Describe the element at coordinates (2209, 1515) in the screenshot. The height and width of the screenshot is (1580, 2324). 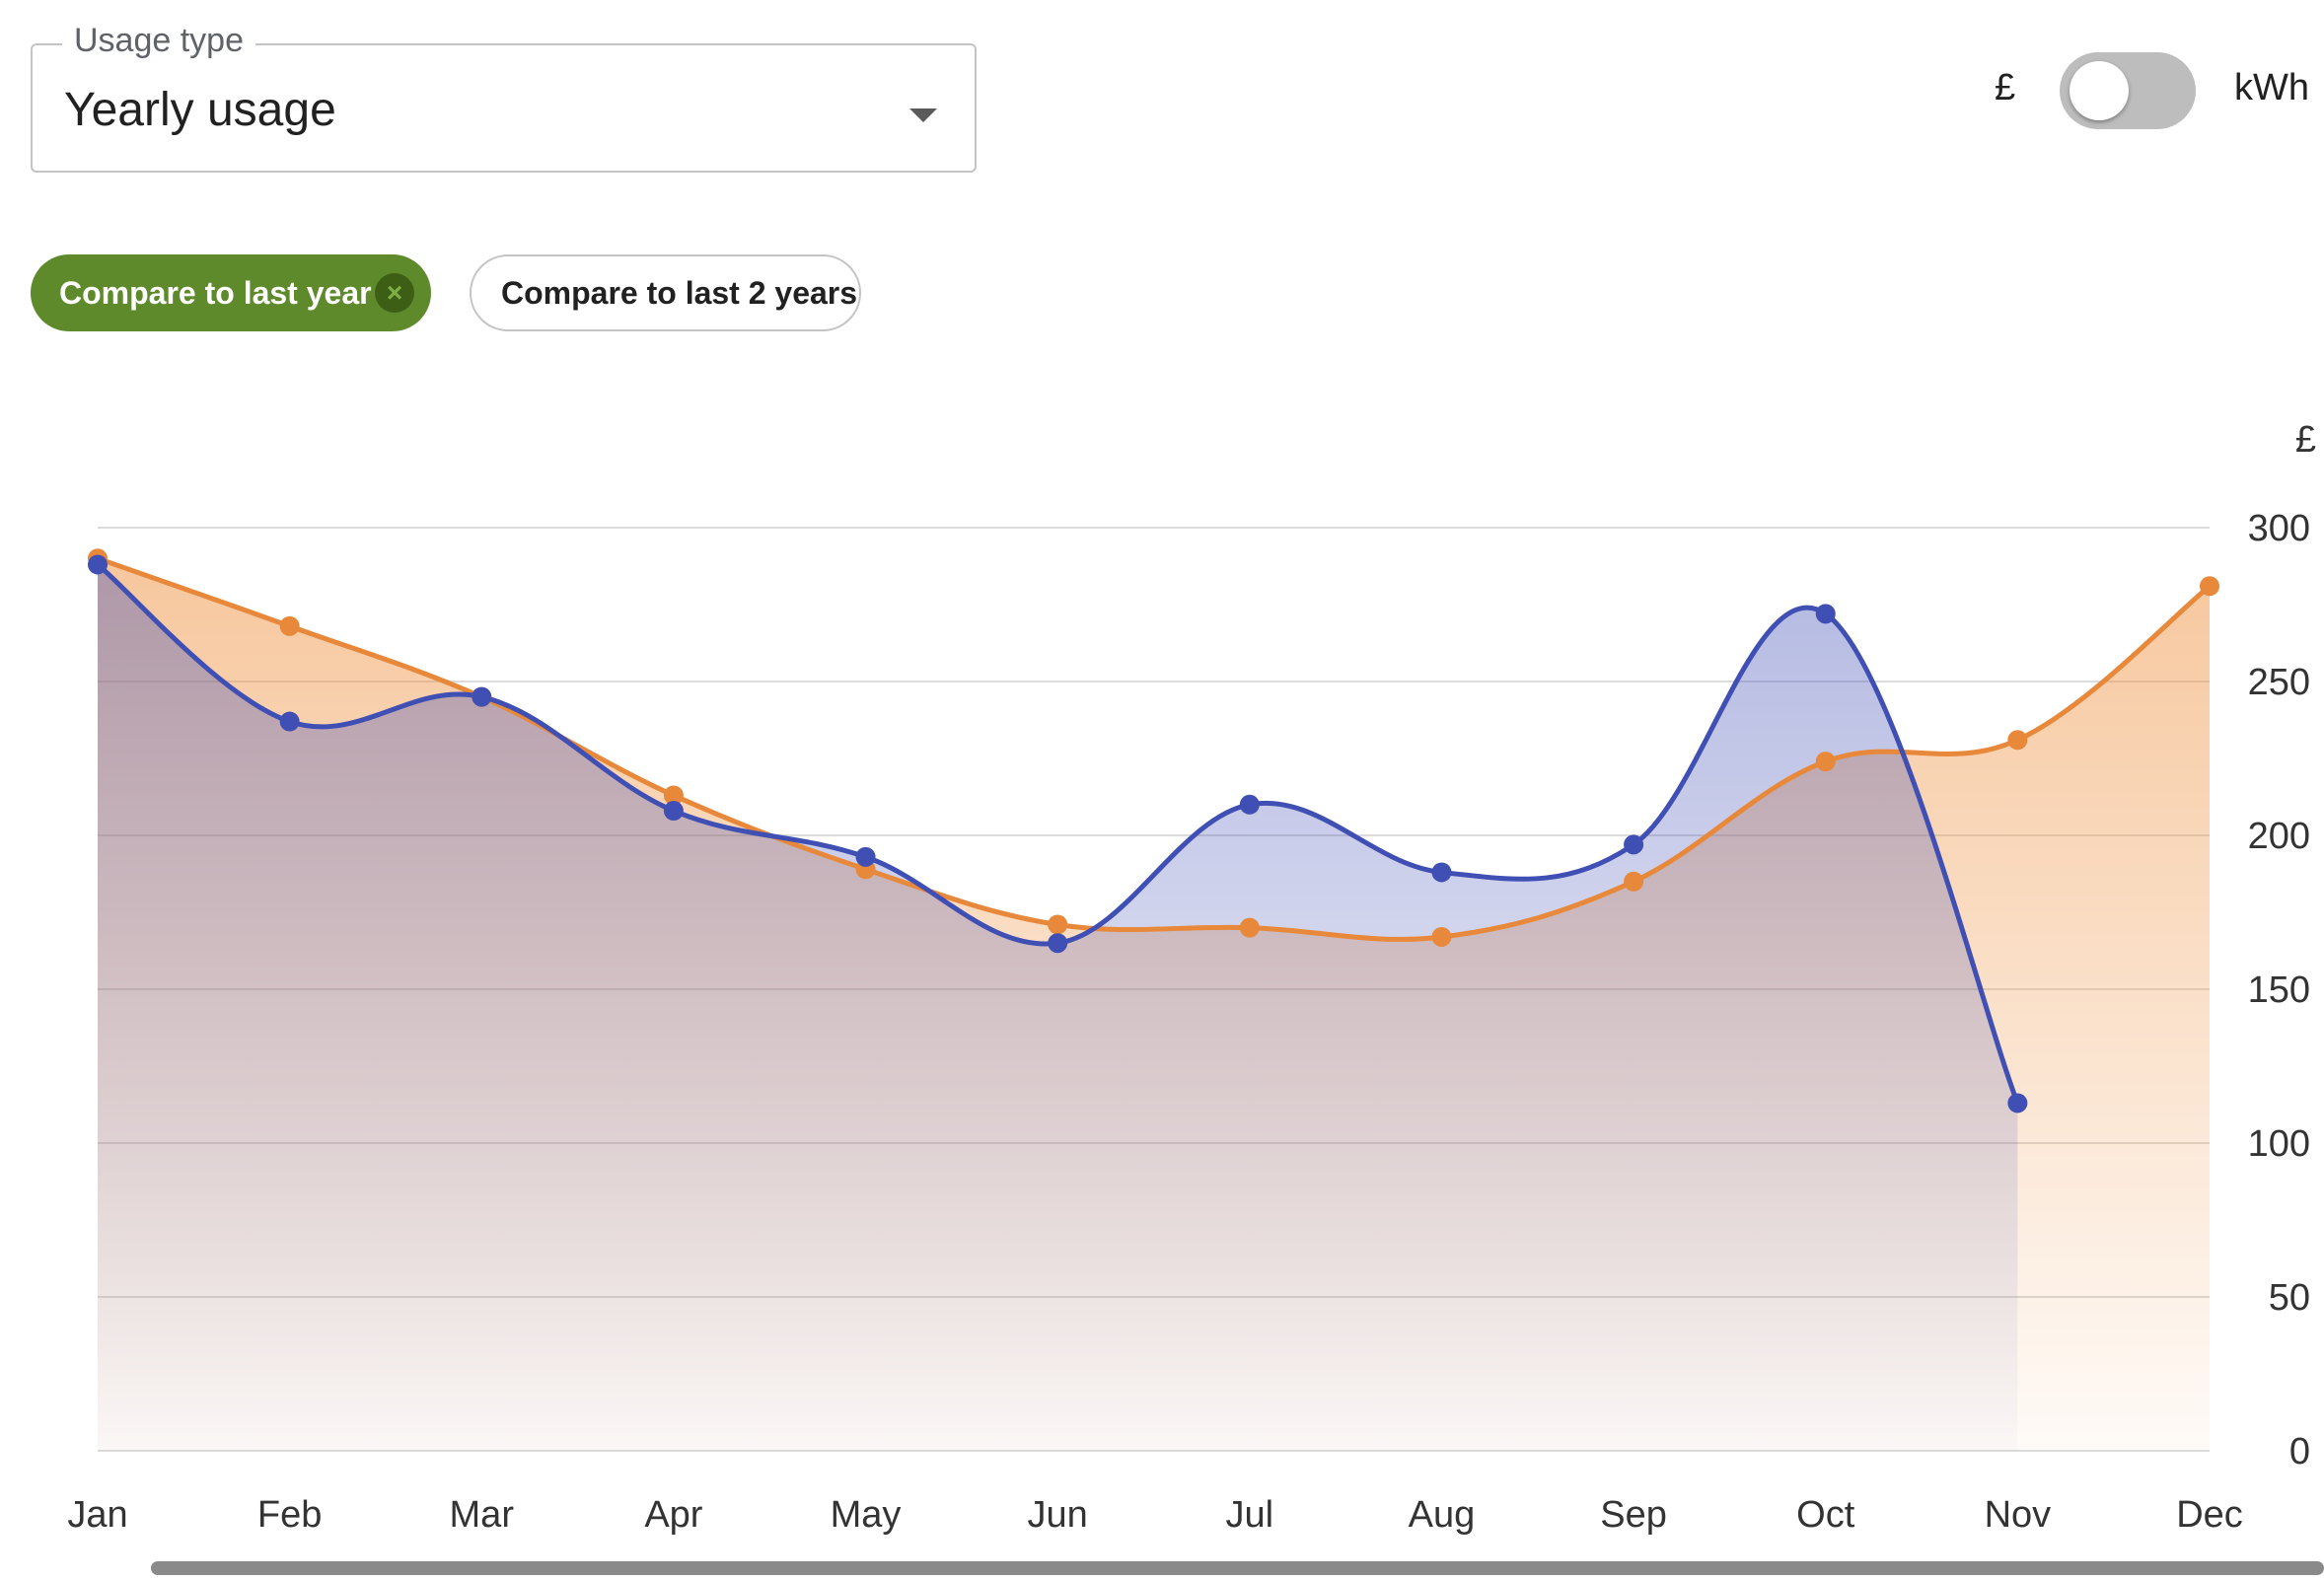
I see `x-tick-label: Dec` at that location.